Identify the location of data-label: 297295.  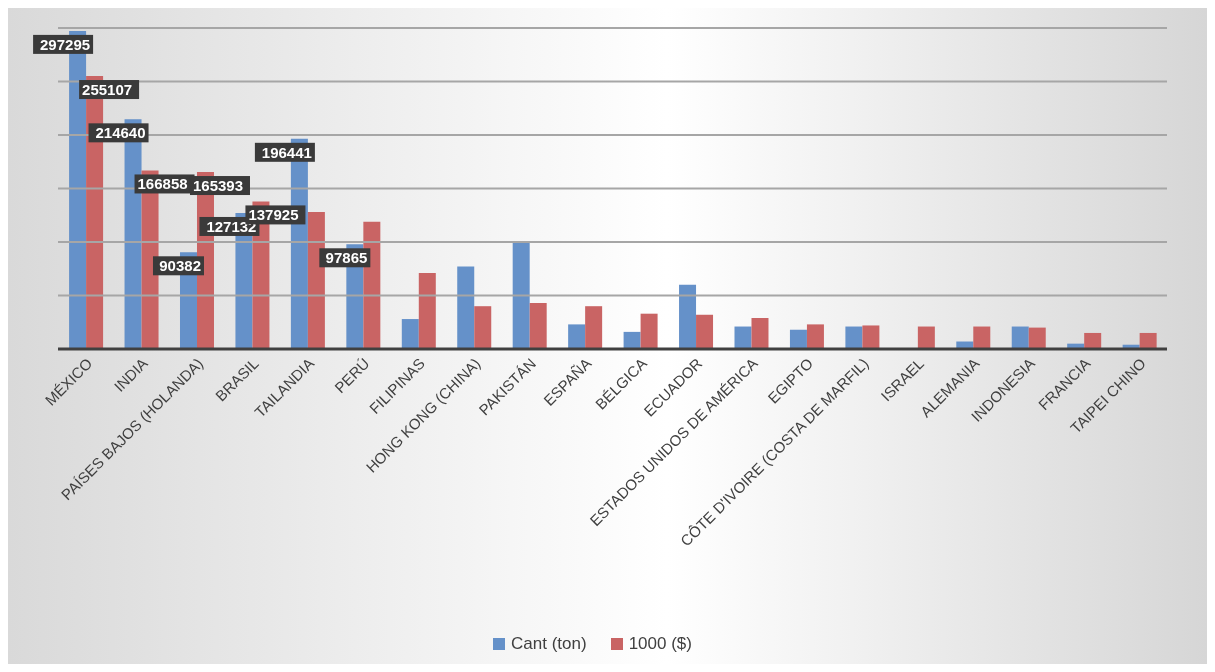
(65, 44).